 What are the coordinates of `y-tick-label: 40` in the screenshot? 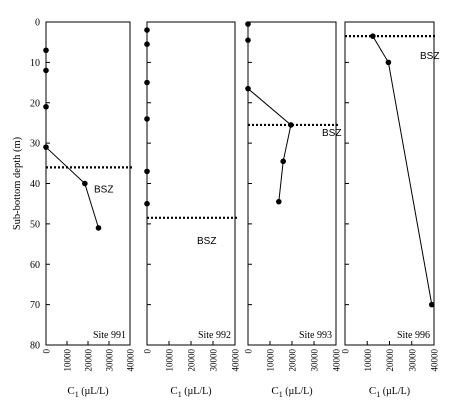 It's located at (35, 184).